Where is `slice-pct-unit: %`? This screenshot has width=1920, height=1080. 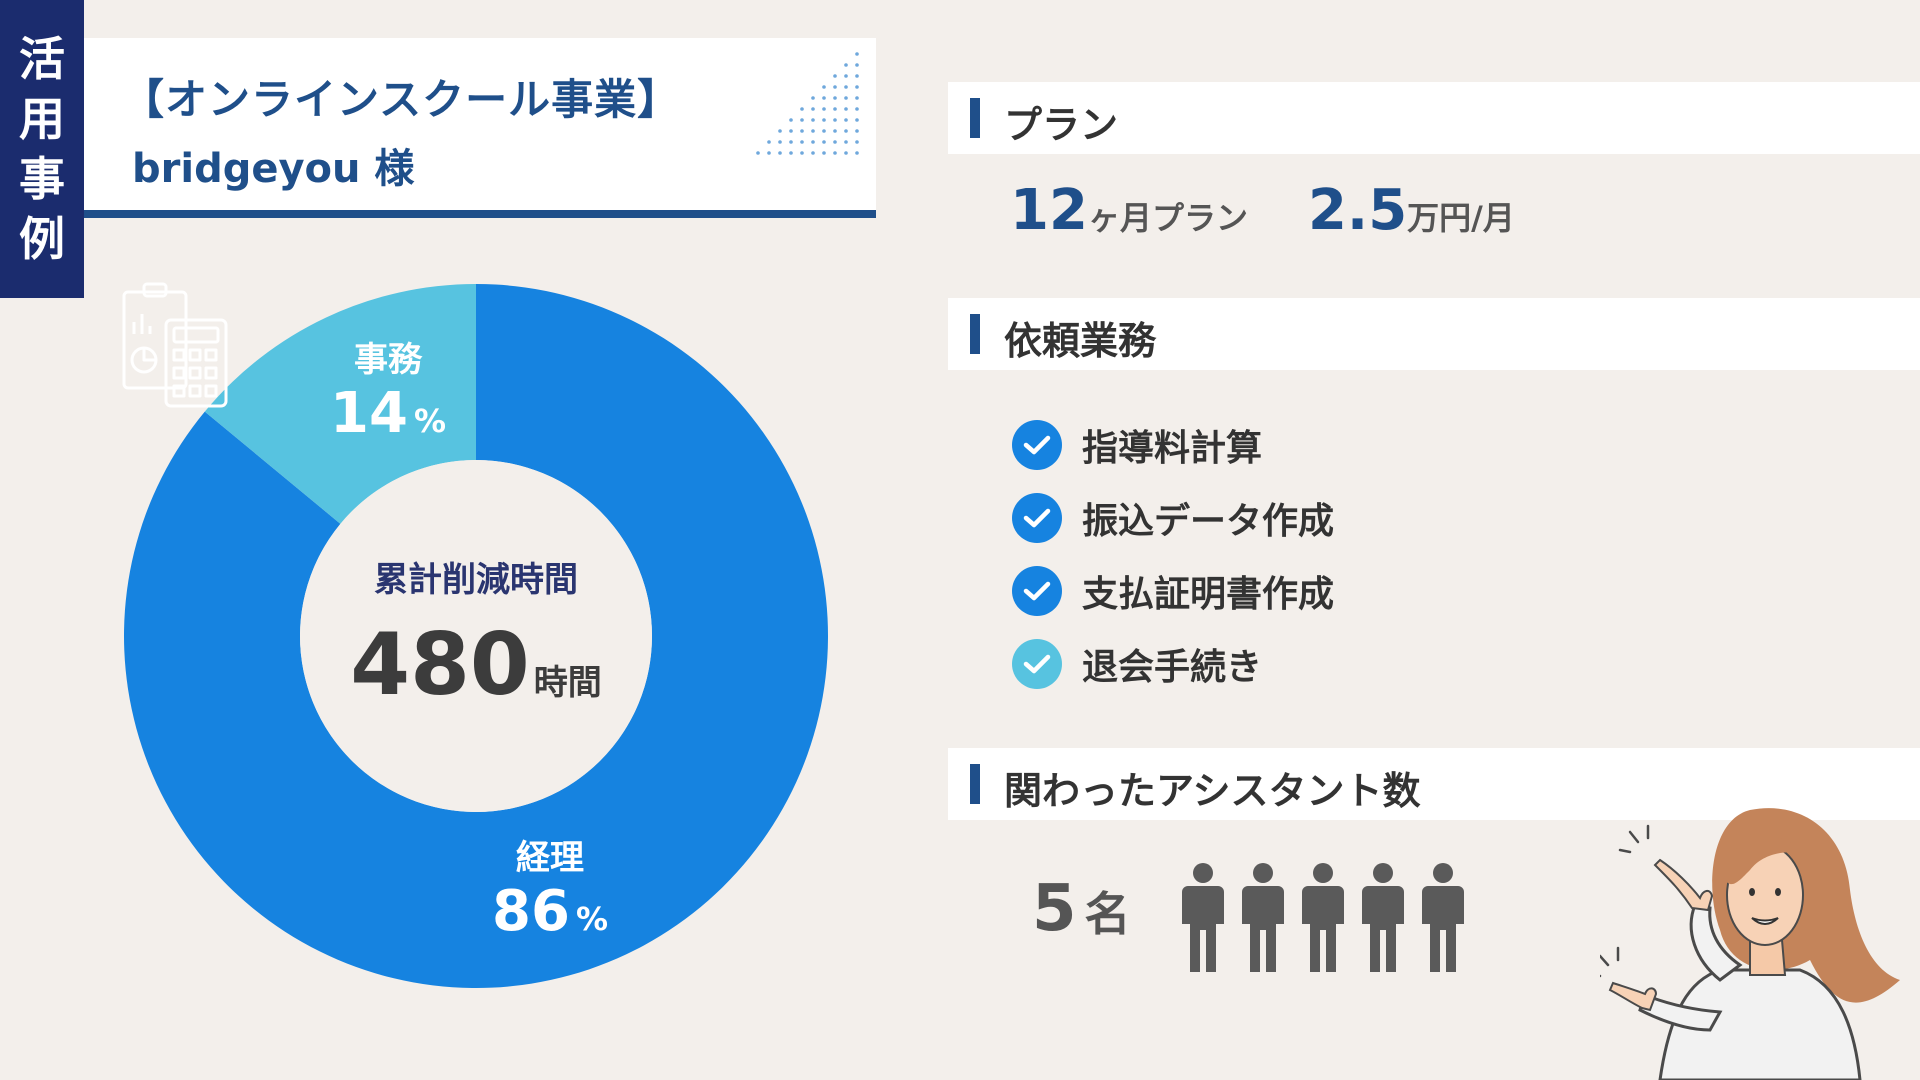 slice-pct-unit: % is located at coordinates (429, 421).